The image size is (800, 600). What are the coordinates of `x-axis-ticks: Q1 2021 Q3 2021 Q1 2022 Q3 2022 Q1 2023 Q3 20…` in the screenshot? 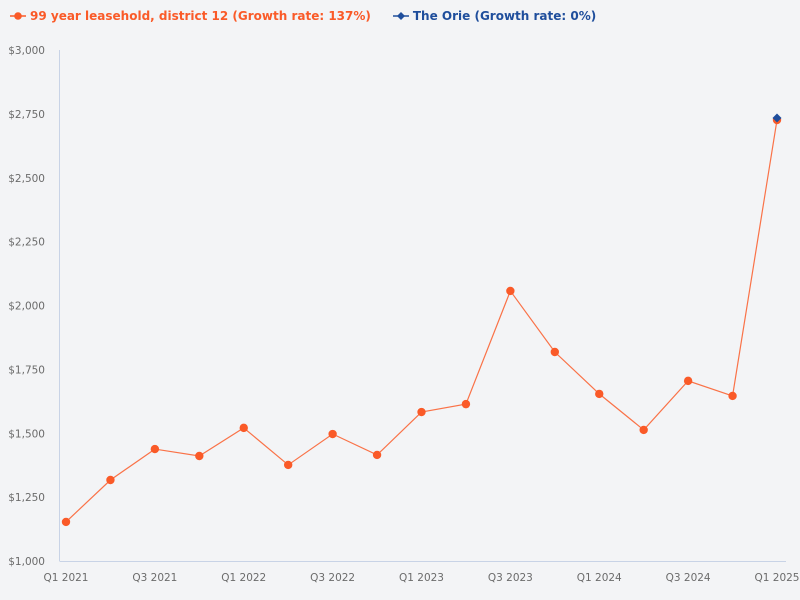 It's located at (421, 578).